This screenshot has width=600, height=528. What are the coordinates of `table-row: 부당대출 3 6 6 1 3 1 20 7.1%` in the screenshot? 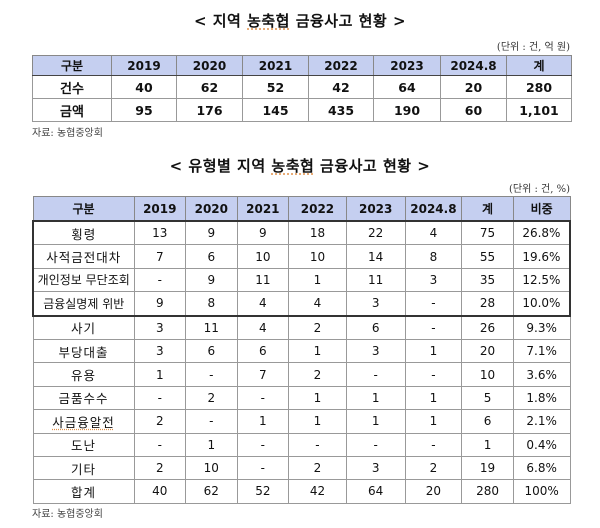 It's located at (301, 351).